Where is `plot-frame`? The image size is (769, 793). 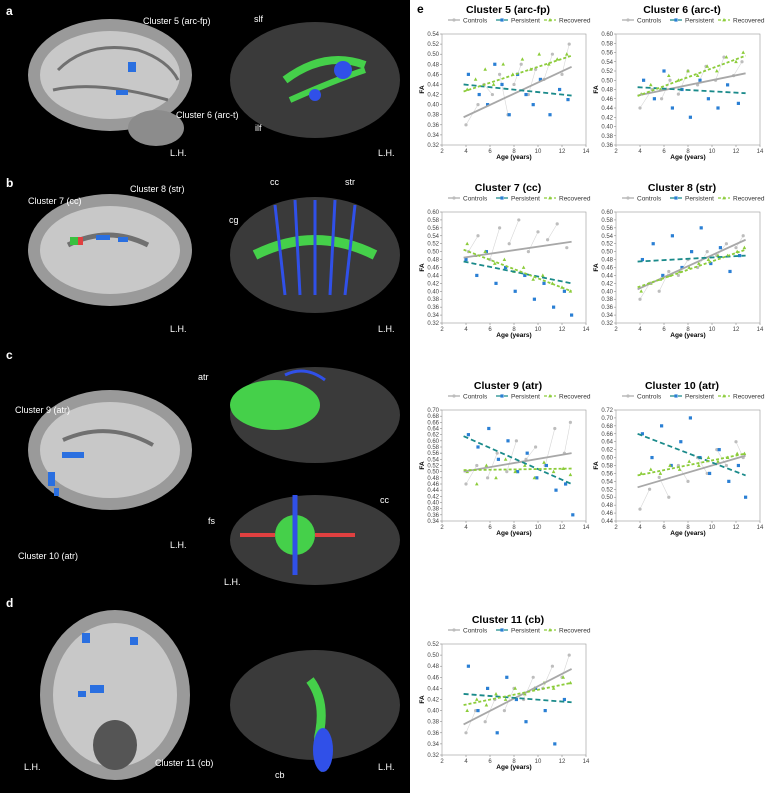 plot-frame is located at coordinates (514, 267).